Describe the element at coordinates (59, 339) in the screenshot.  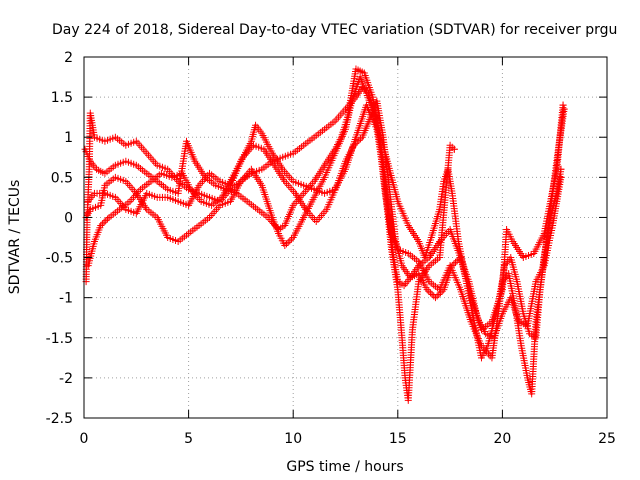
I see `y-tick-label: -1.5` at that location.